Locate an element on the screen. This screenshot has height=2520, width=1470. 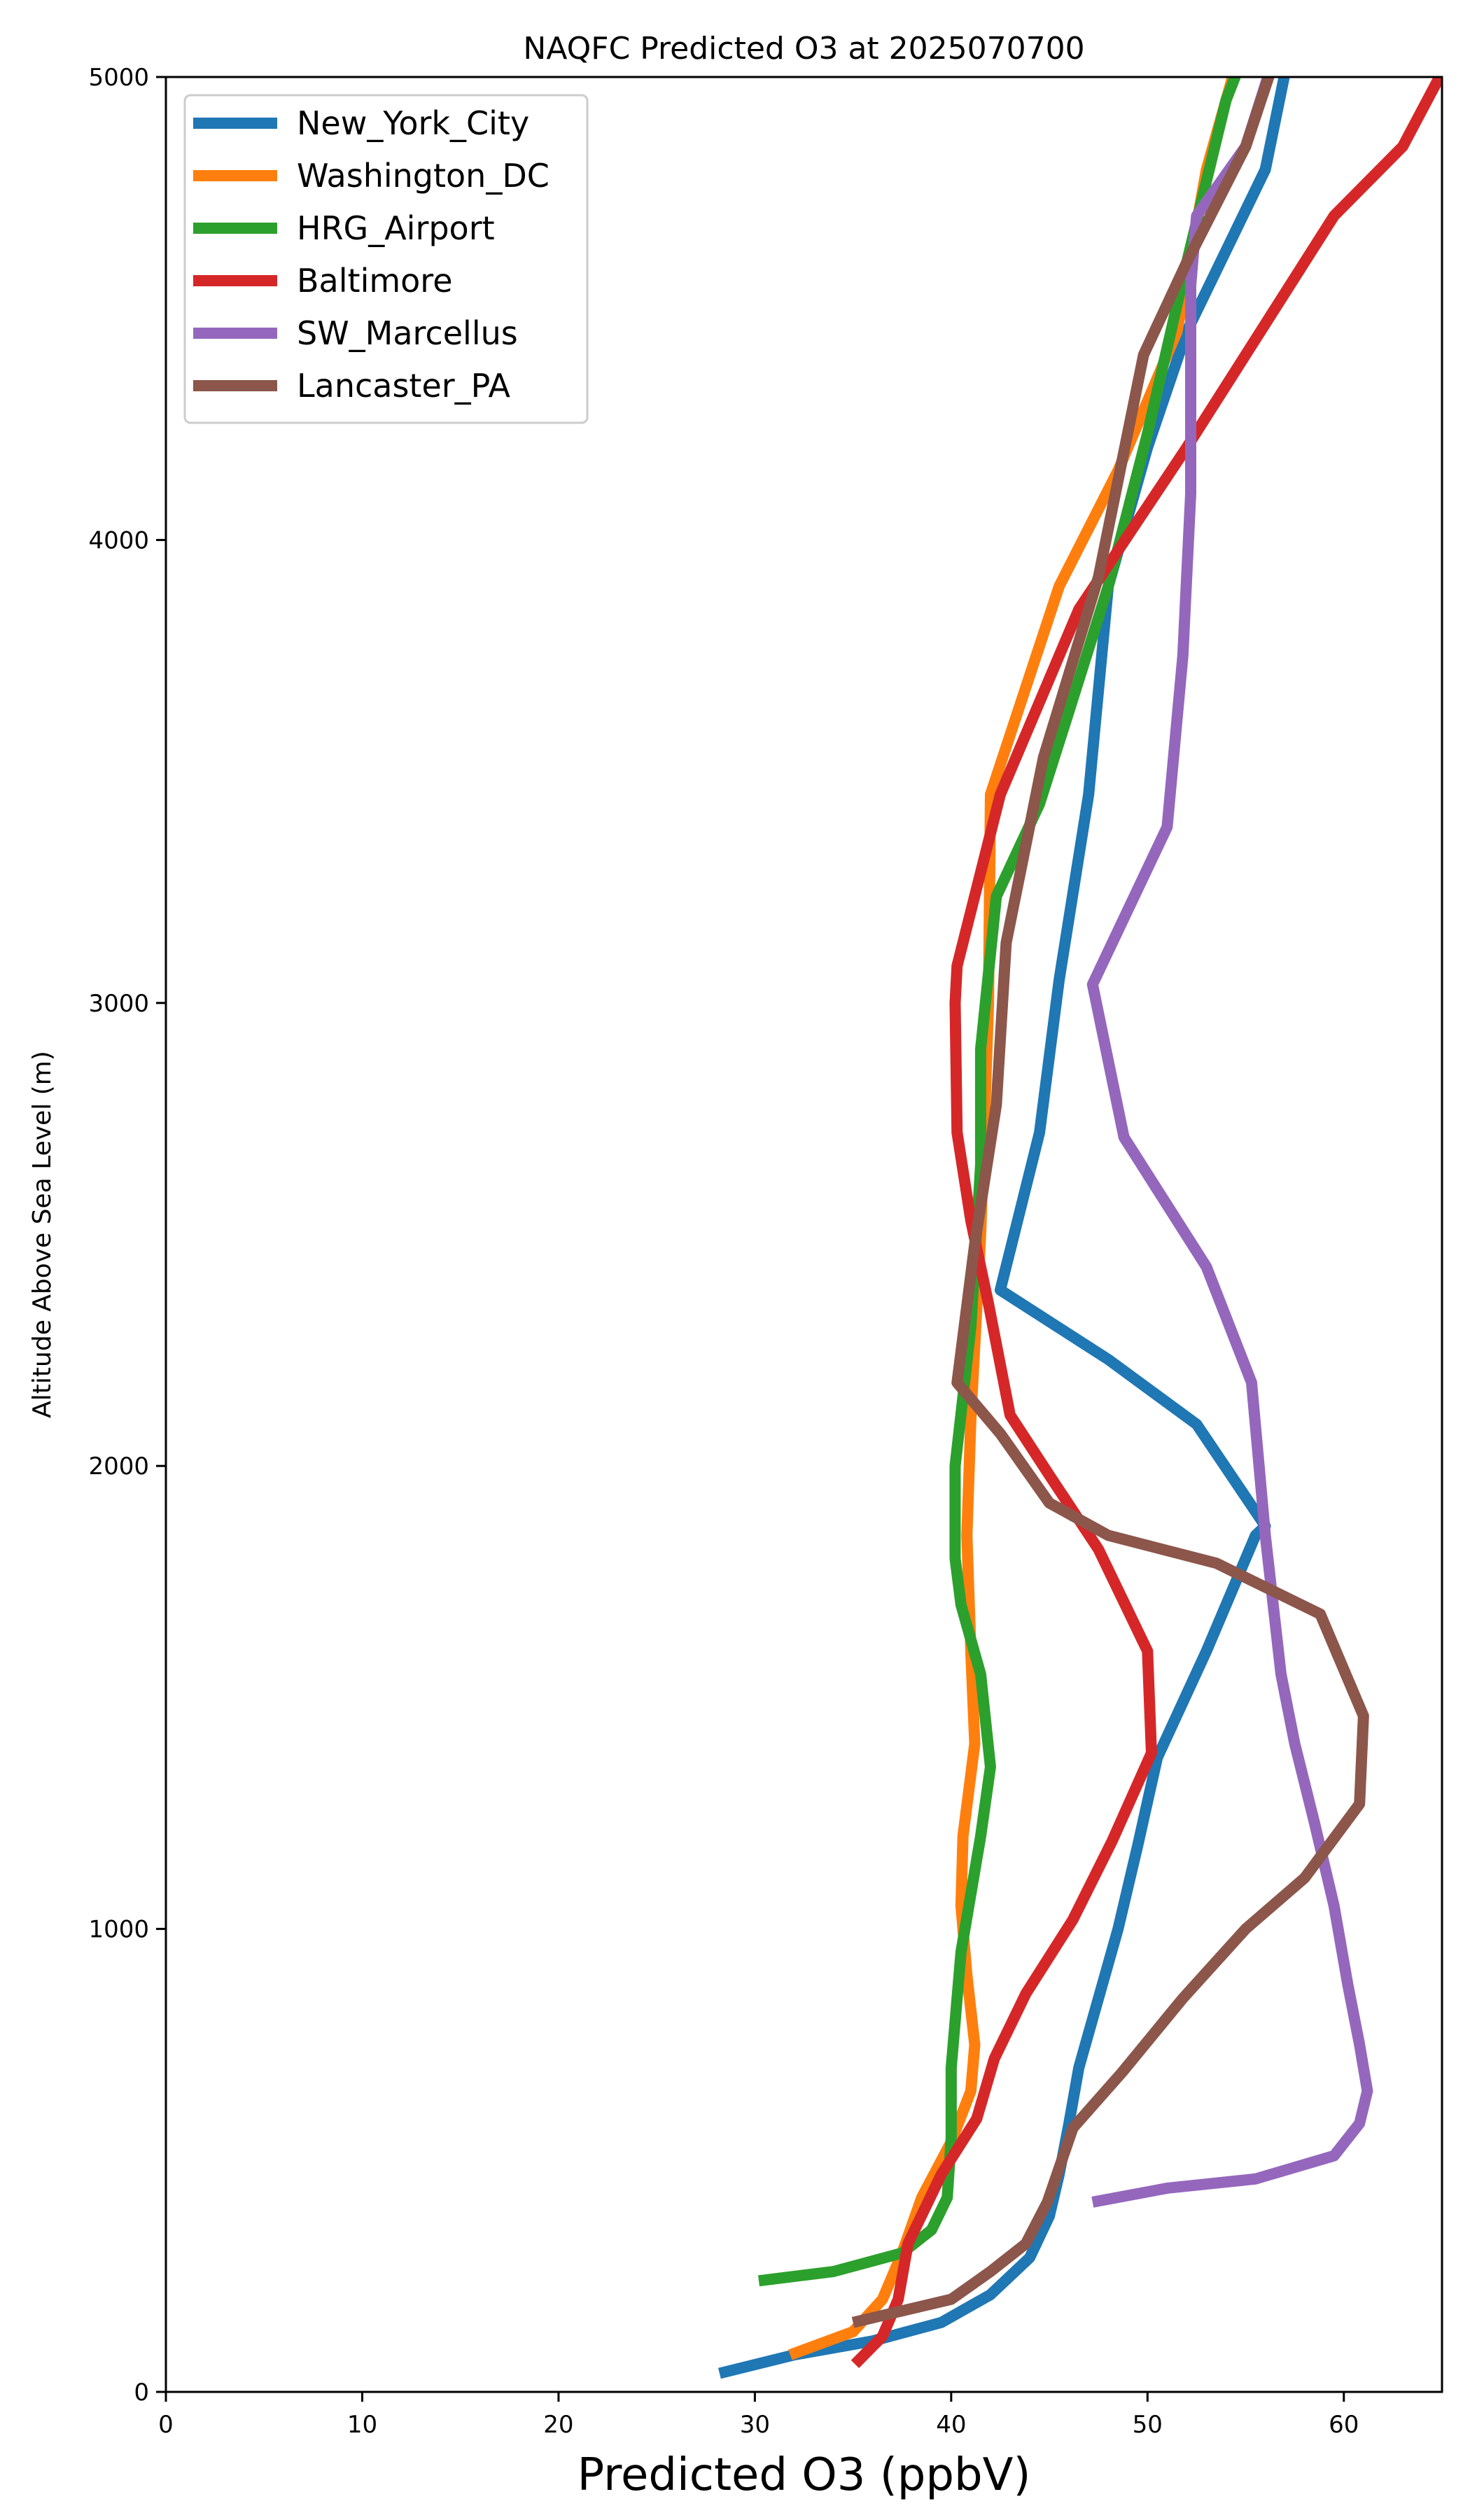
x-tick-label: 60 is located at coordinates (1344, 2425).